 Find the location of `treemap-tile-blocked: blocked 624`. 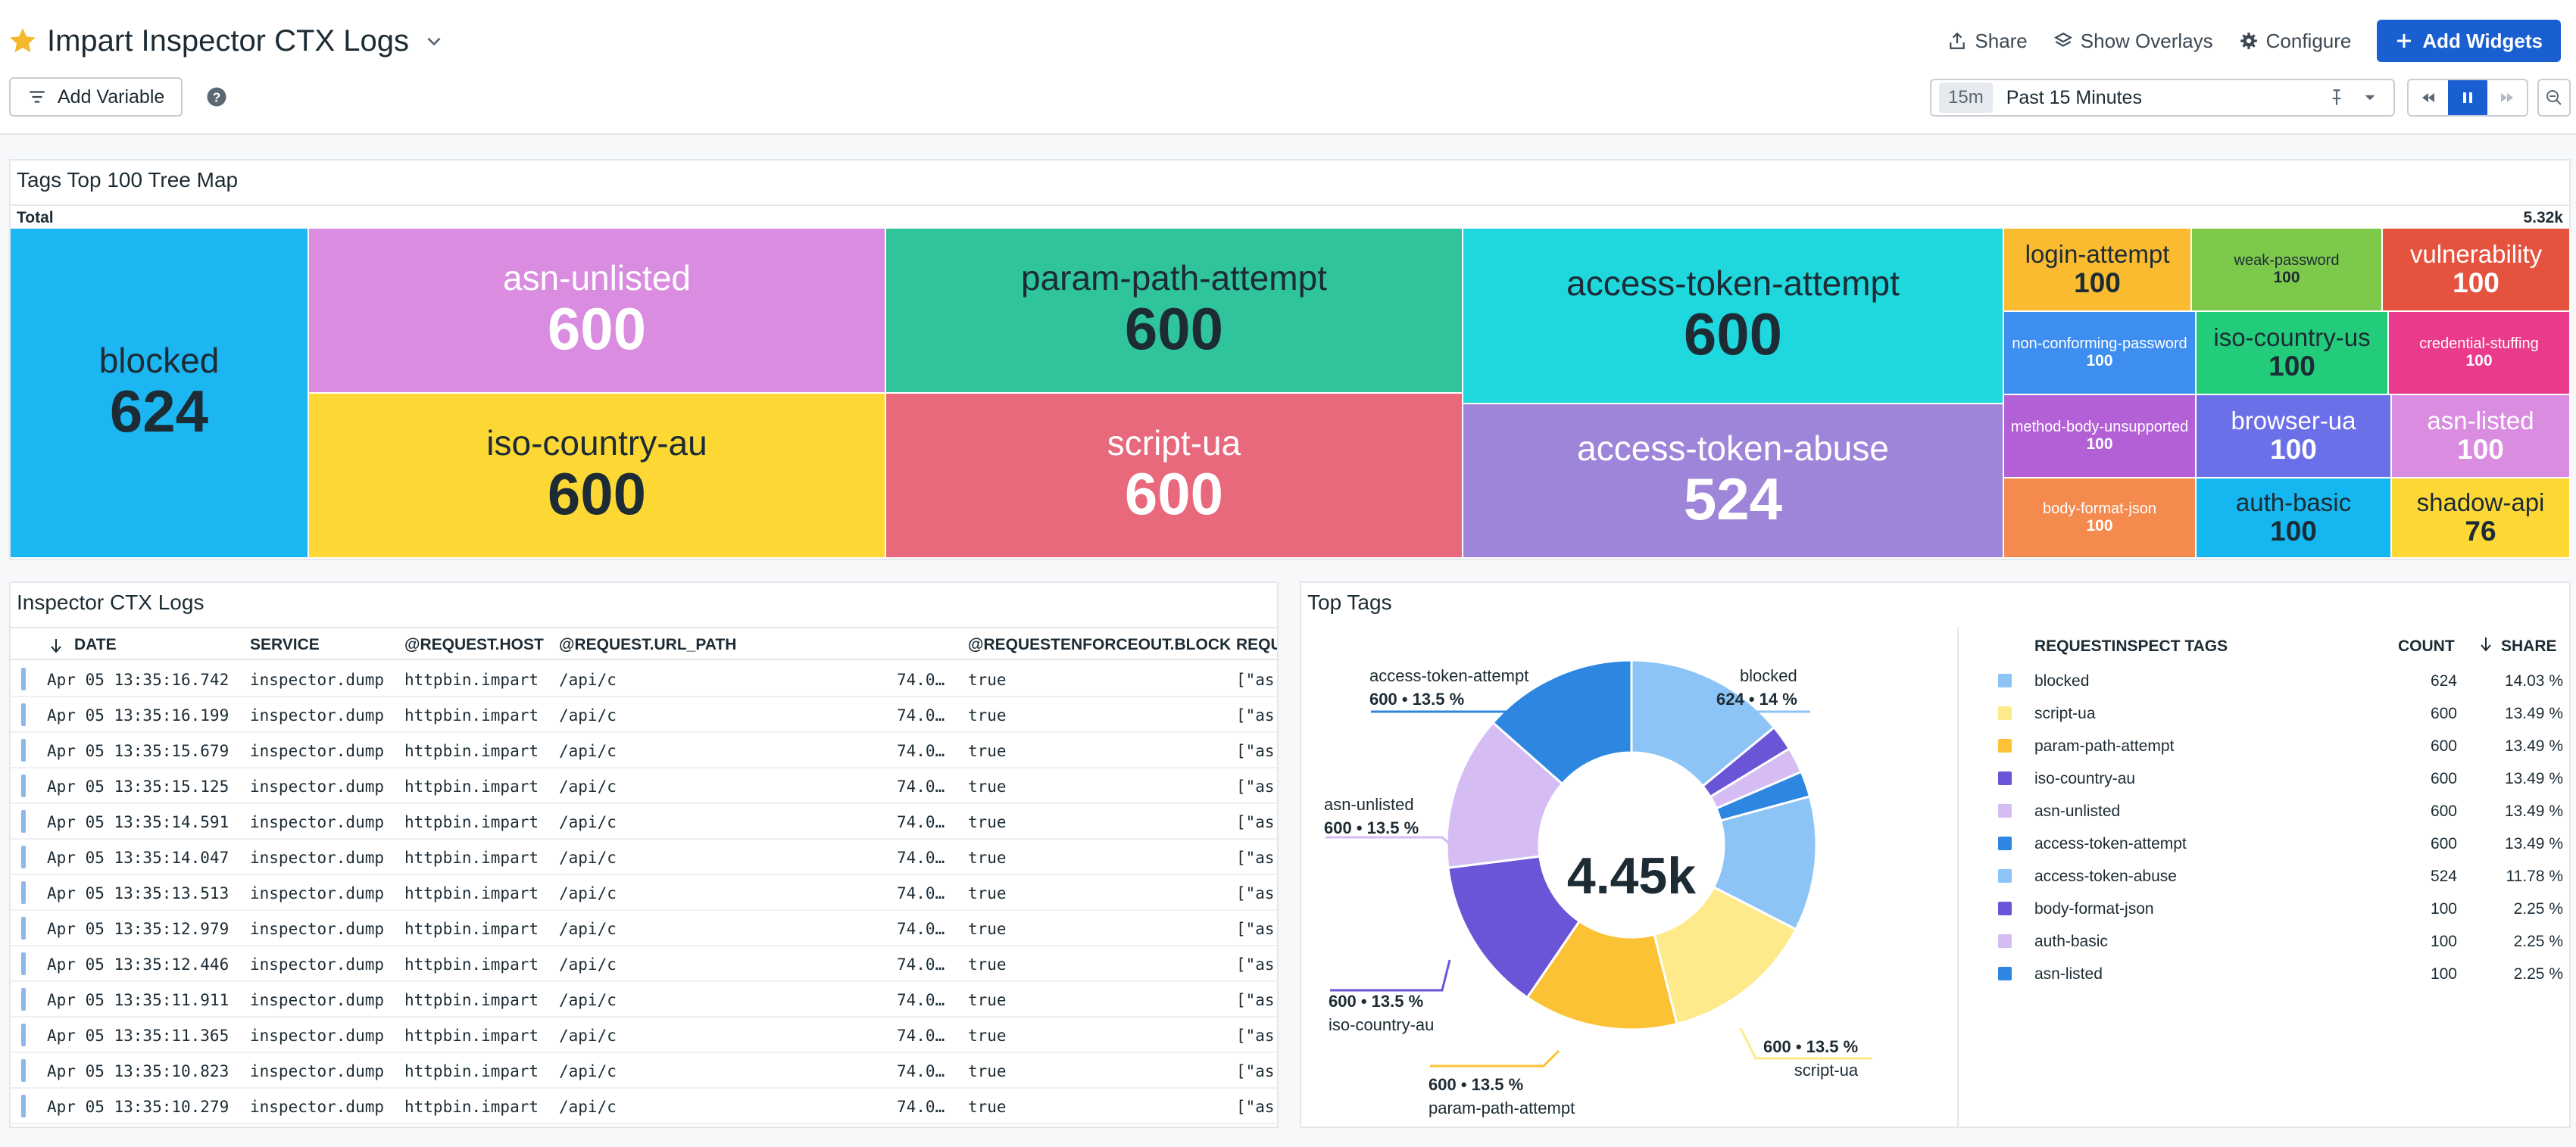

treemap-tile-blocked: blocked 624 is located at coordinates (160, 394).